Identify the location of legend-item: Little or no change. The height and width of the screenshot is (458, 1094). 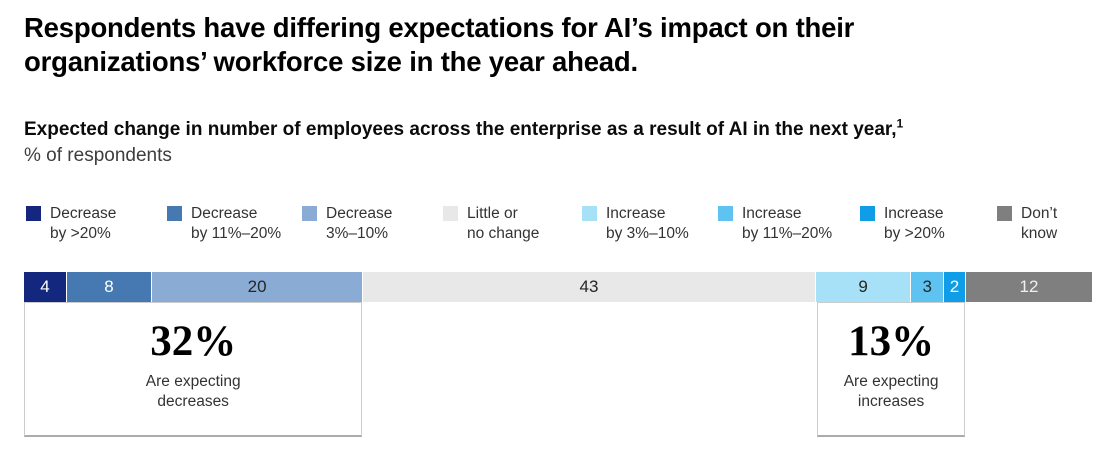
(491, 224).